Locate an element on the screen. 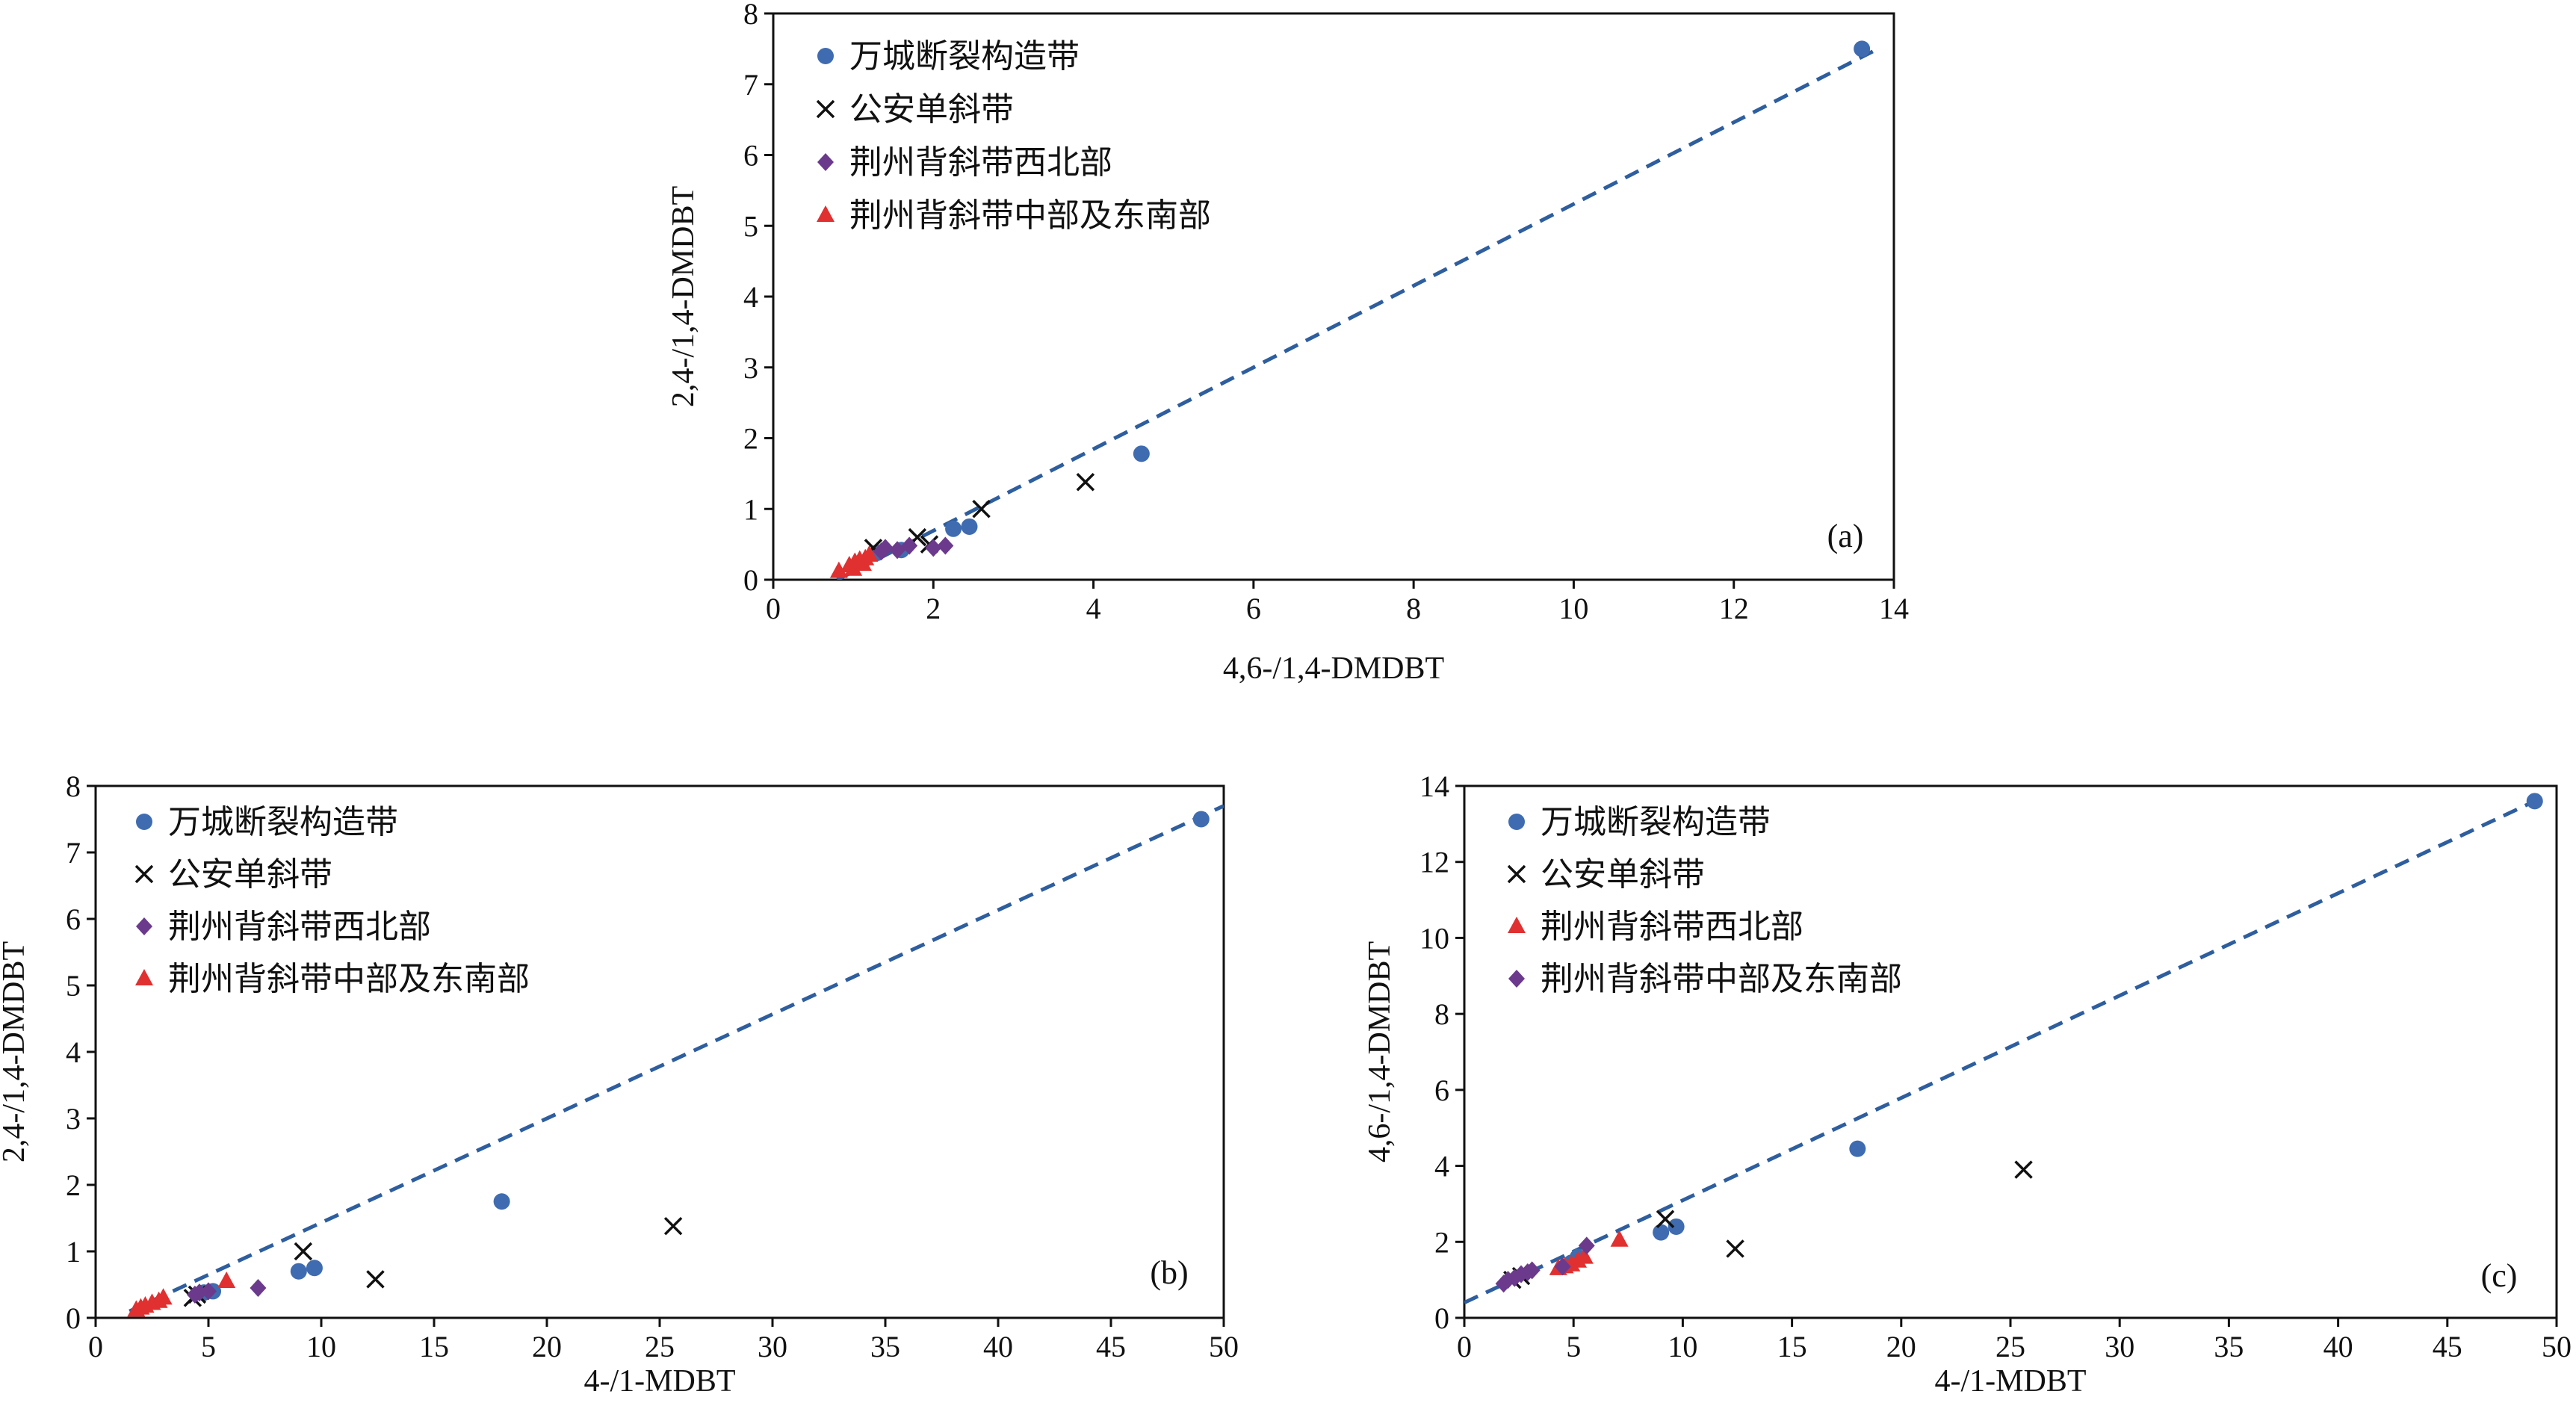 This screenshot has width=2576, height=1409. series-x is located at coordinates (1768, 1224).